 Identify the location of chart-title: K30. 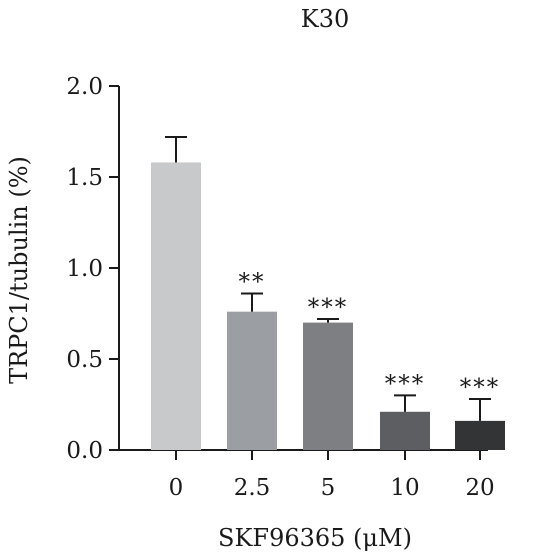
(325, 19).